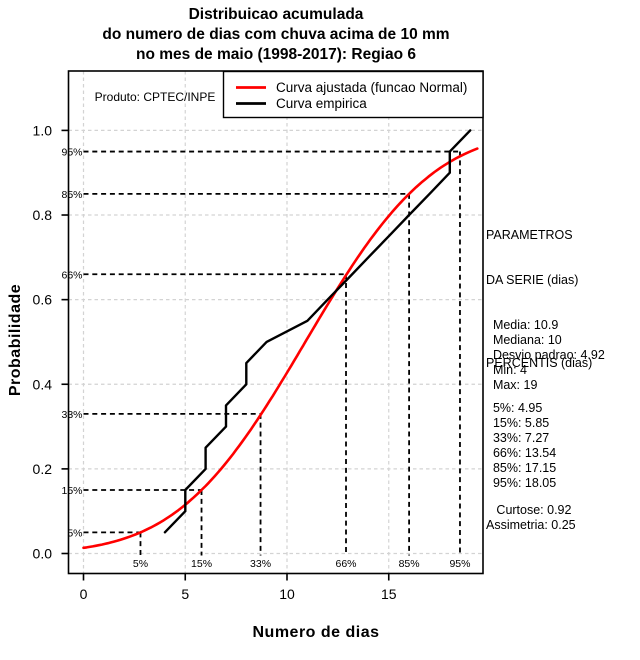 The width and height of the screenshot is (640, 660). I want to click on y-tick-label: 1.0, so click(43, 130).